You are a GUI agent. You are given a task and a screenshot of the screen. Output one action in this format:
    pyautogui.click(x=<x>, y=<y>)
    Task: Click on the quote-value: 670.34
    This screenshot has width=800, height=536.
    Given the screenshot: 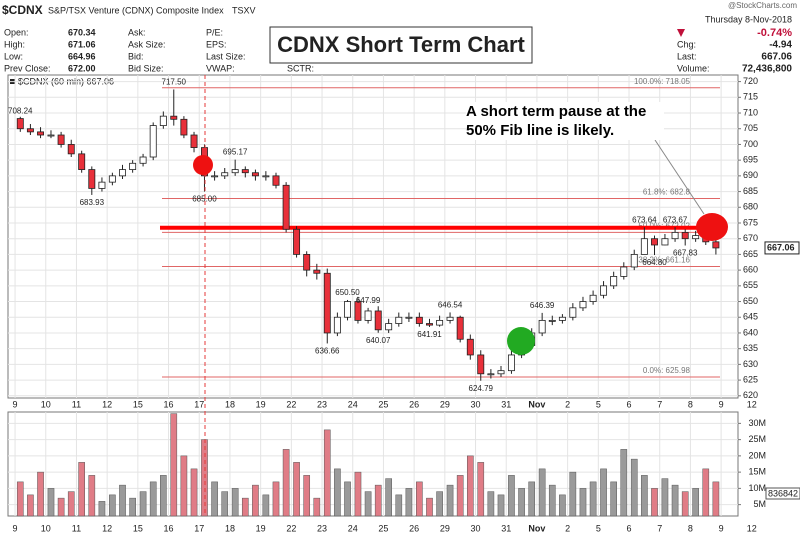 What is the action you would take?
    pyautogui.click(x=82, y=32)
    